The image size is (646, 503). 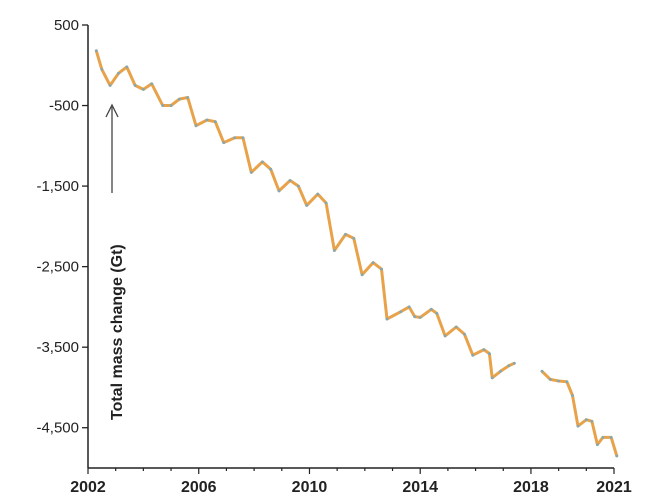 What do you see at coordinates (62, 227) in the screenshot?
I see `y-axis-ticks: 500 -500 -1,500 -2,500 -3,500 -4,500` at bounding box center [62, 227].